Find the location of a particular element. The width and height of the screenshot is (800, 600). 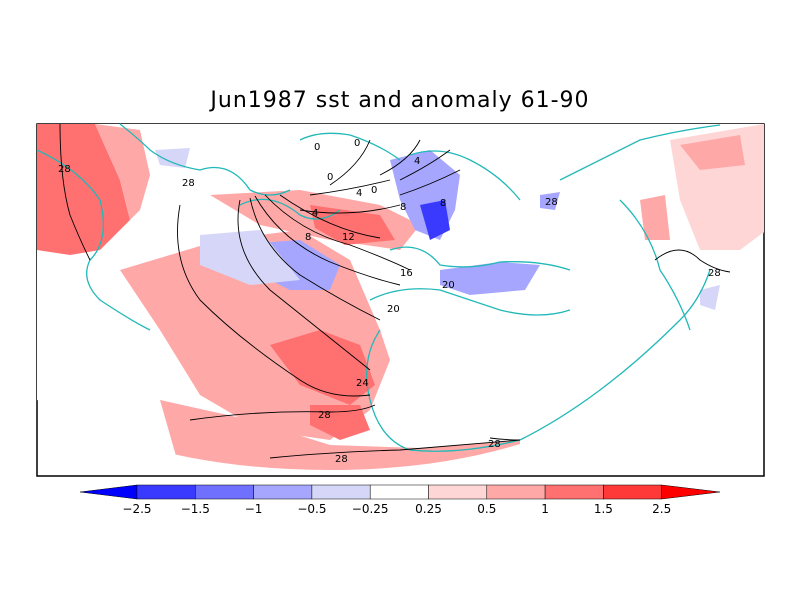

colorbar-arrow-left is located at coordinates (108, 492).